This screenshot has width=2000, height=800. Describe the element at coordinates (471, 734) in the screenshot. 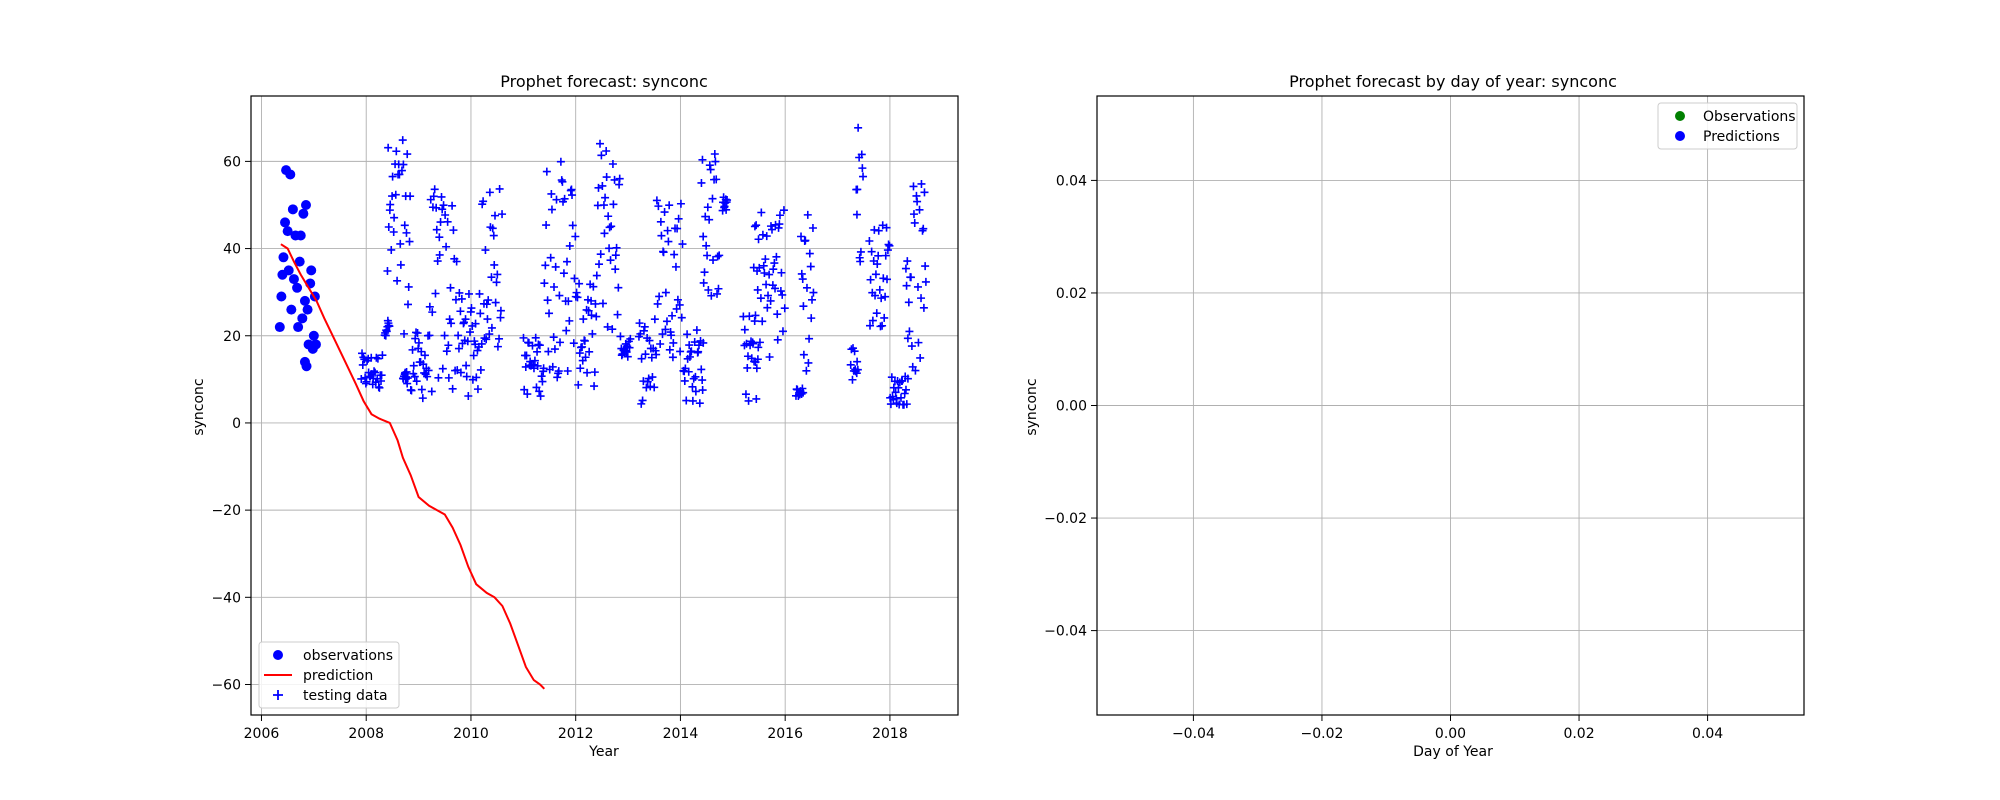

I see `x-tick-label: 2010` at that location.